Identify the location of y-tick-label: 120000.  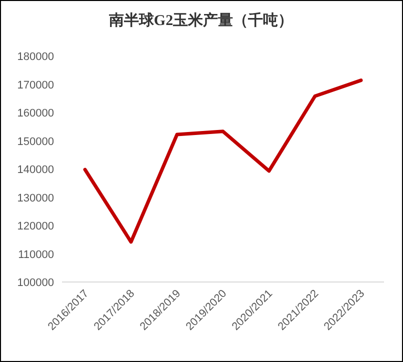
(35, 226).